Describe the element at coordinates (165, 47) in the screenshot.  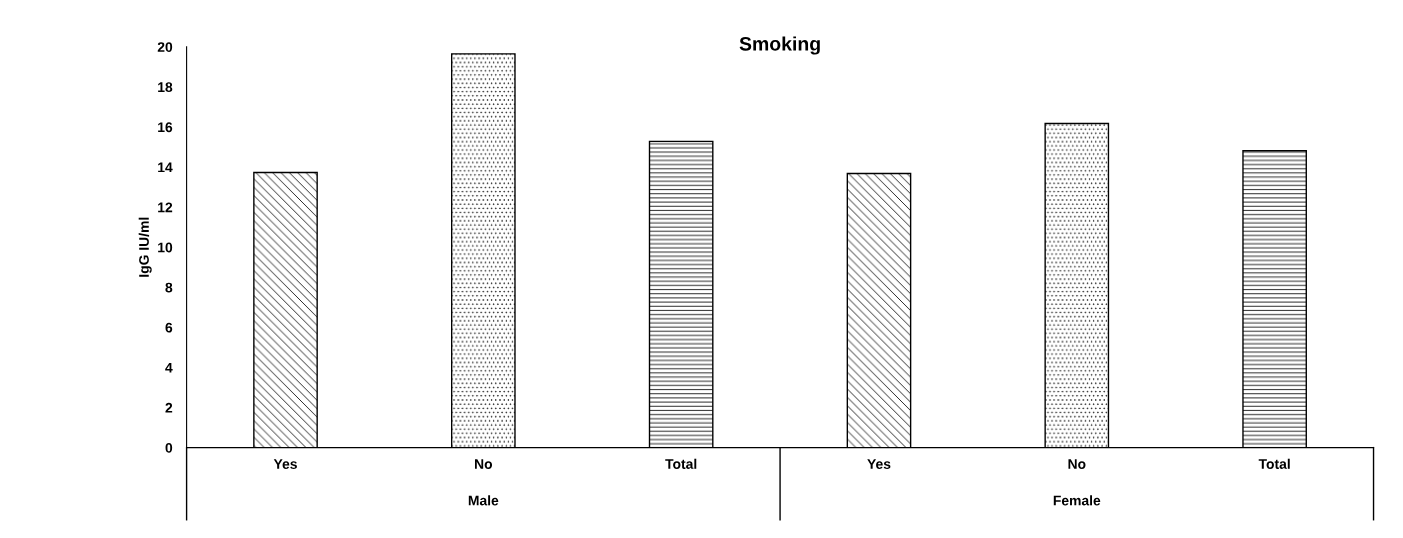
I see `y-tick-label: 20` at that location.